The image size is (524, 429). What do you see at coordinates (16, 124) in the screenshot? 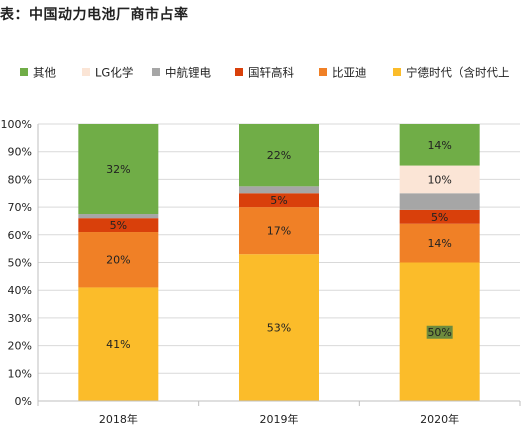
I see `y-tick-label: 100%` at bounding box center [16, 124].